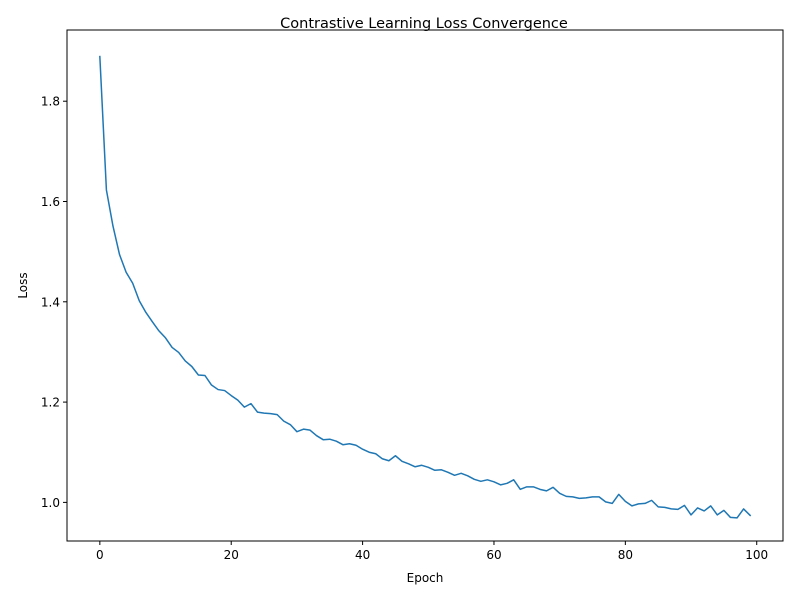 This screenshot has height=600, width=800. What do you see at coordinates (50, 403) in the screenshot?
I see `y-tick-label: 1.2` at bounding box center [50, 403].